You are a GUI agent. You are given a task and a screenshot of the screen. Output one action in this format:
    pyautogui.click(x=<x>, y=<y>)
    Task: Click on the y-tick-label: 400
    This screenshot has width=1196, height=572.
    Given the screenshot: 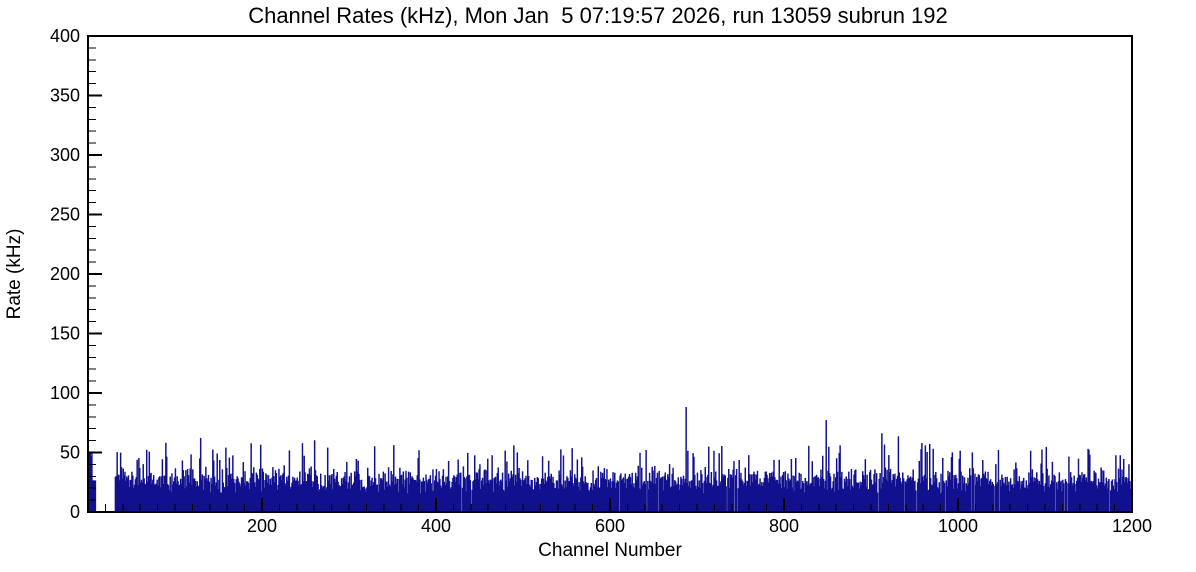 What is the action you would take?
    pyautogui.click(x=65, y=36)
    